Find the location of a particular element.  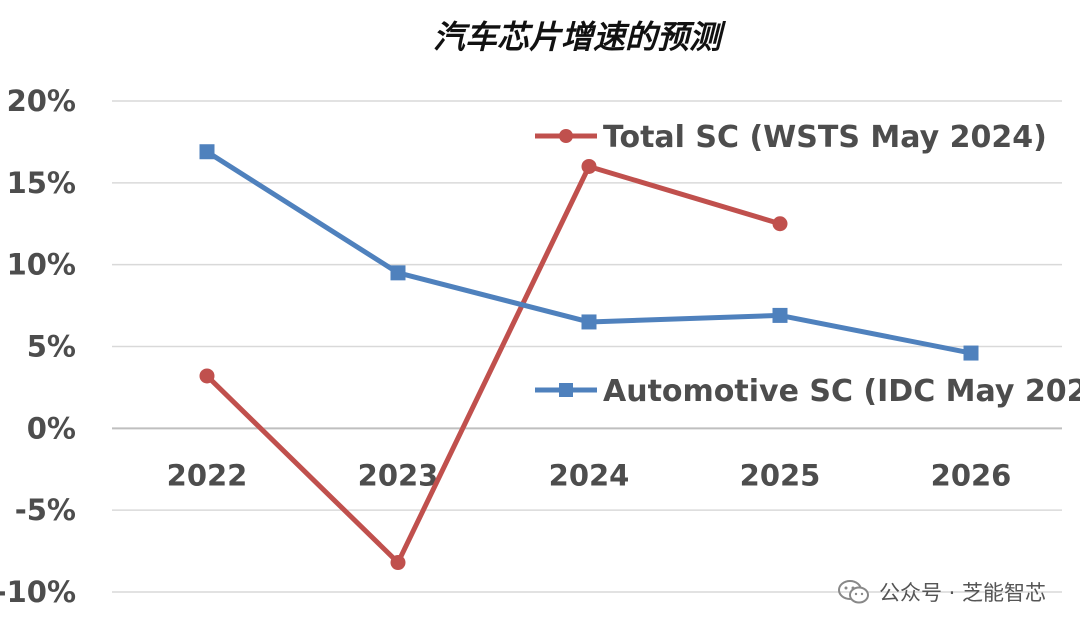

legend-automotive-sc-label: Automotive SC (IDC May 2024) is located at coordinates (841, 391).